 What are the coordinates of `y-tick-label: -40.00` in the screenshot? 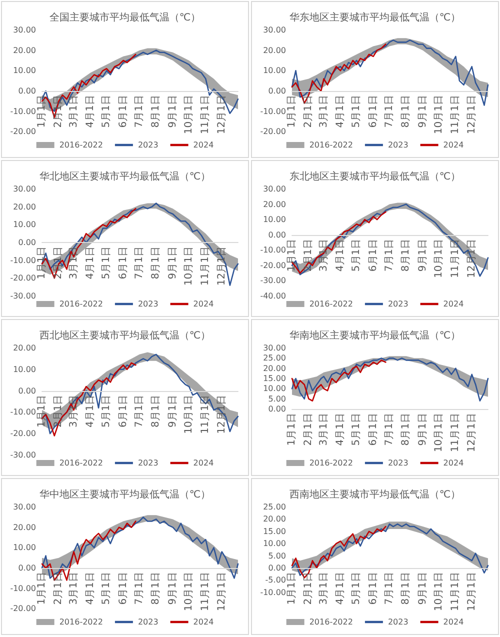 It's located at (273, 296).